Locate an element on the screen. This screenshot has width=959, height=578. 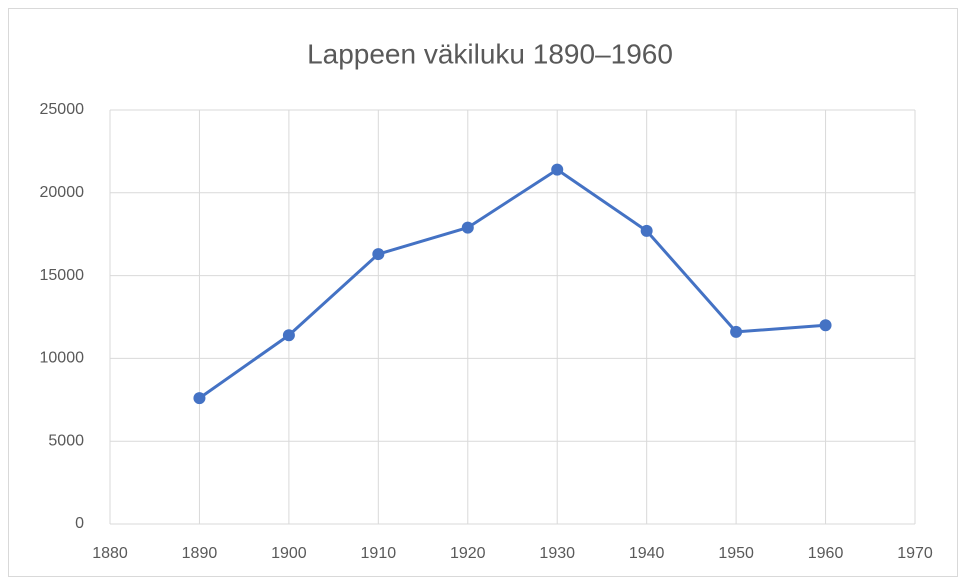
x-tick-label: 1960 is located at coordinates (826, 553).